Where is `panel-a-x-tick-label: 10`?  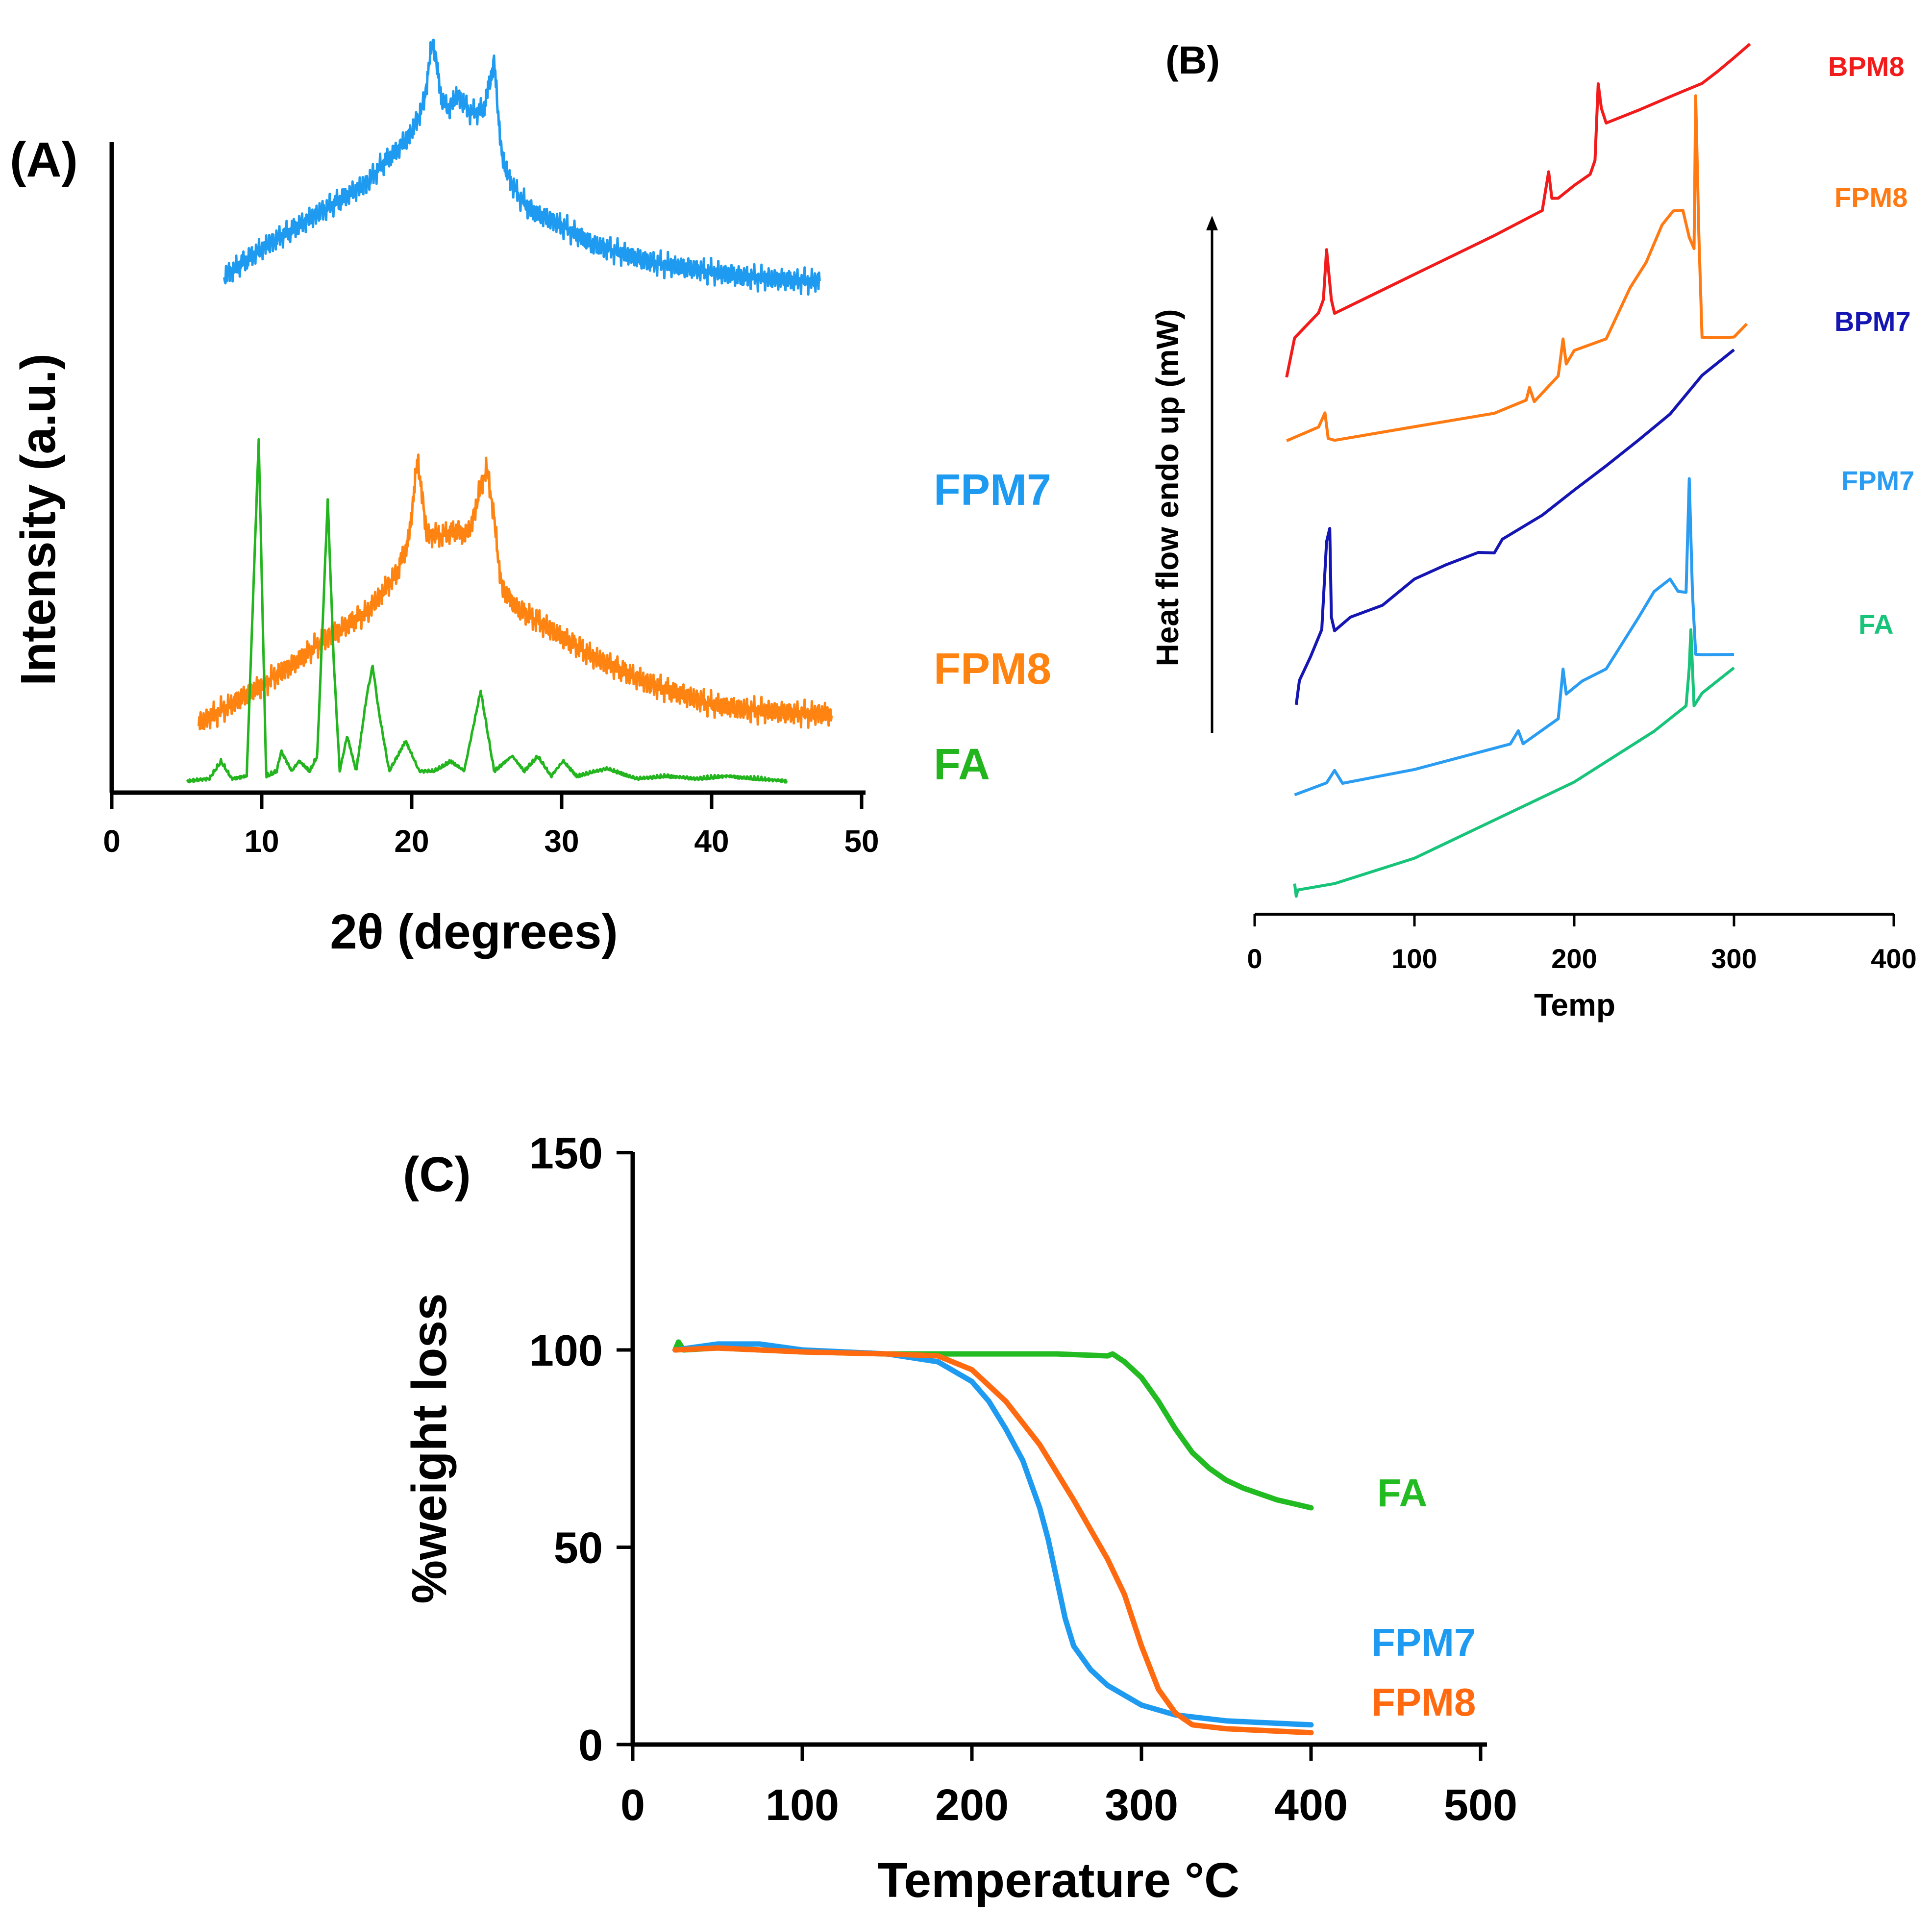 panel-a-x-tick-label: 10 is located at coordinates (261, 841).